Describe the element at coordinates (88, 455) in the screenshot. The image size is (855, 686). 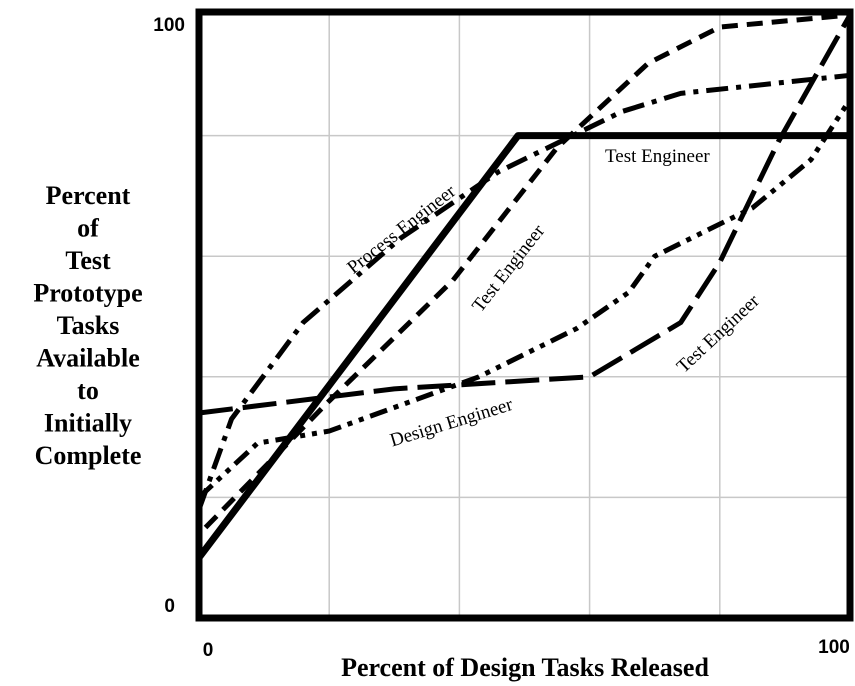
I see `y-axis-label: Complete` at that location.